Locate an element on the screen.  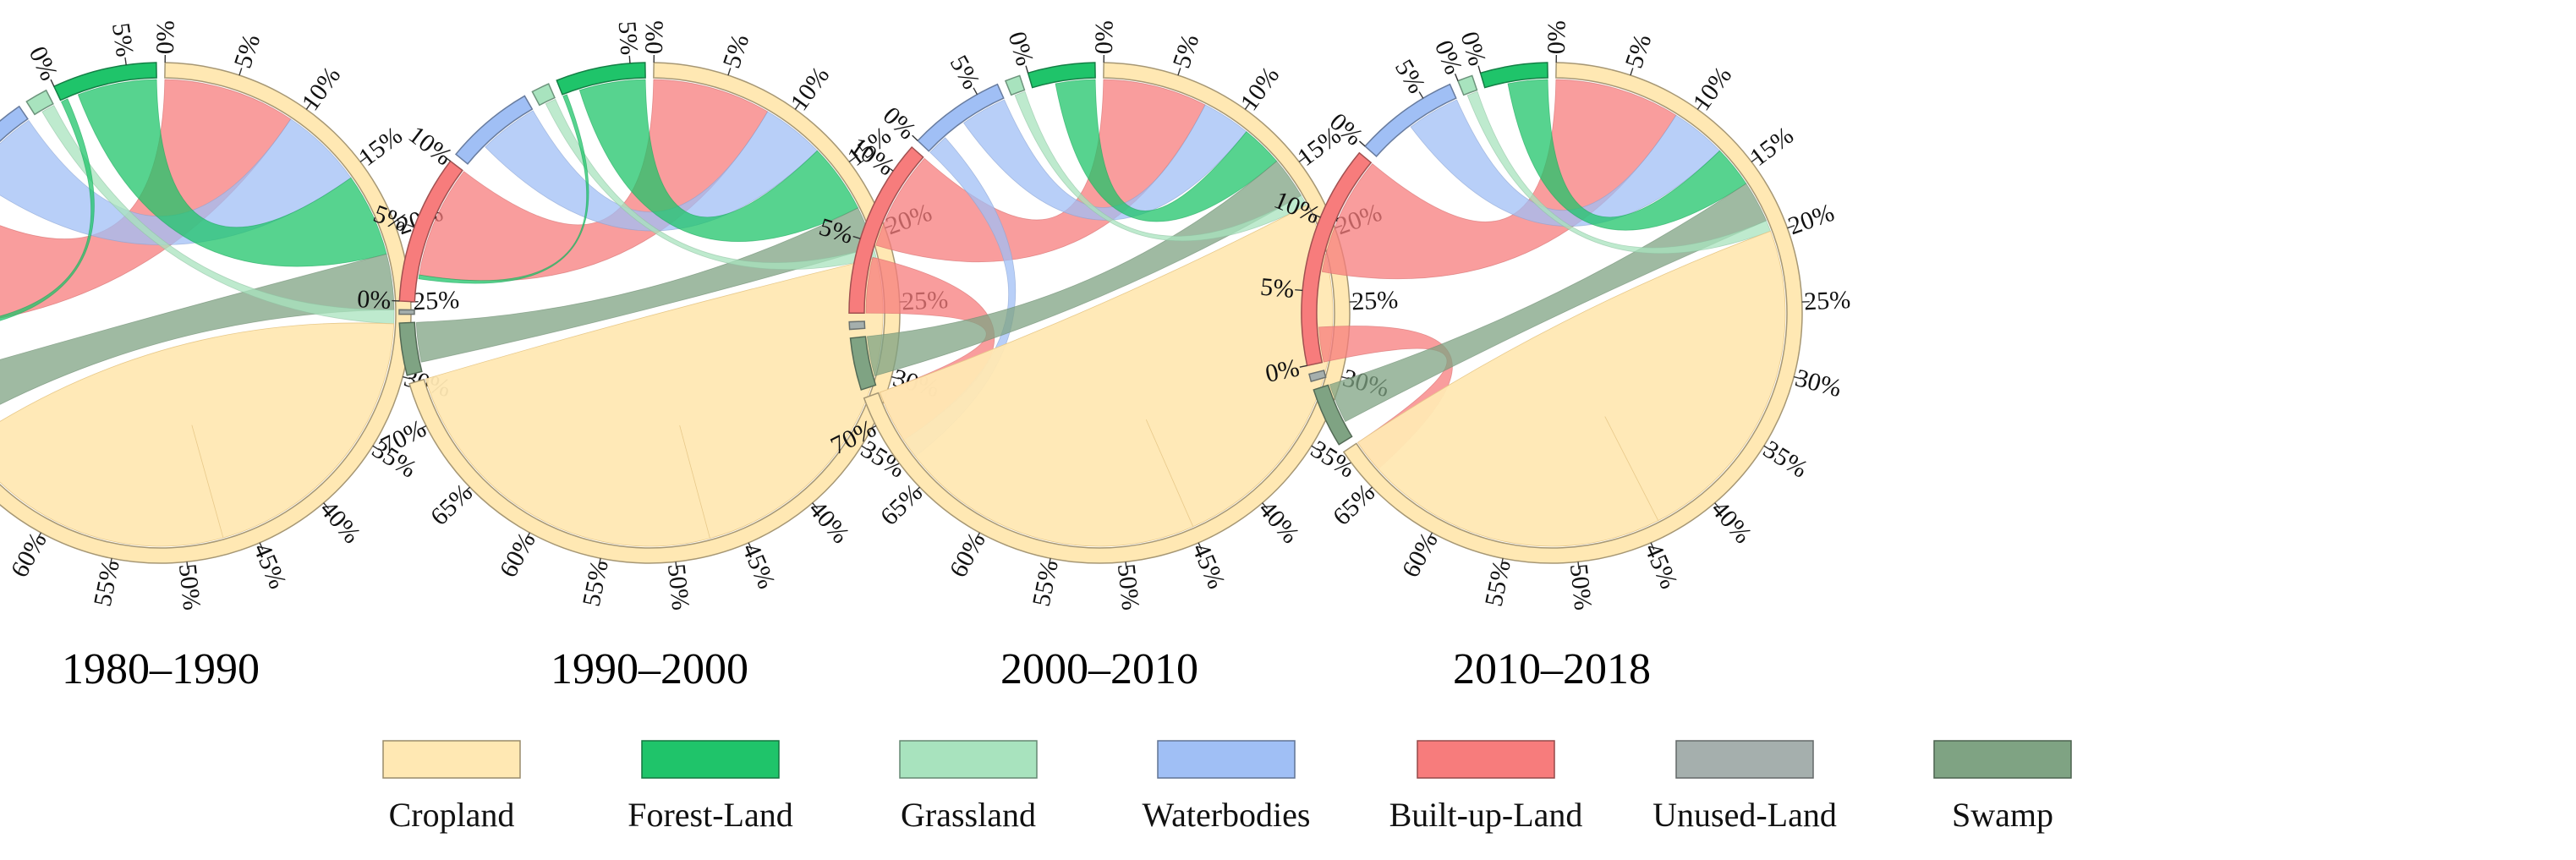
legend-label: Swamp is located at coordinates (2002, 815).